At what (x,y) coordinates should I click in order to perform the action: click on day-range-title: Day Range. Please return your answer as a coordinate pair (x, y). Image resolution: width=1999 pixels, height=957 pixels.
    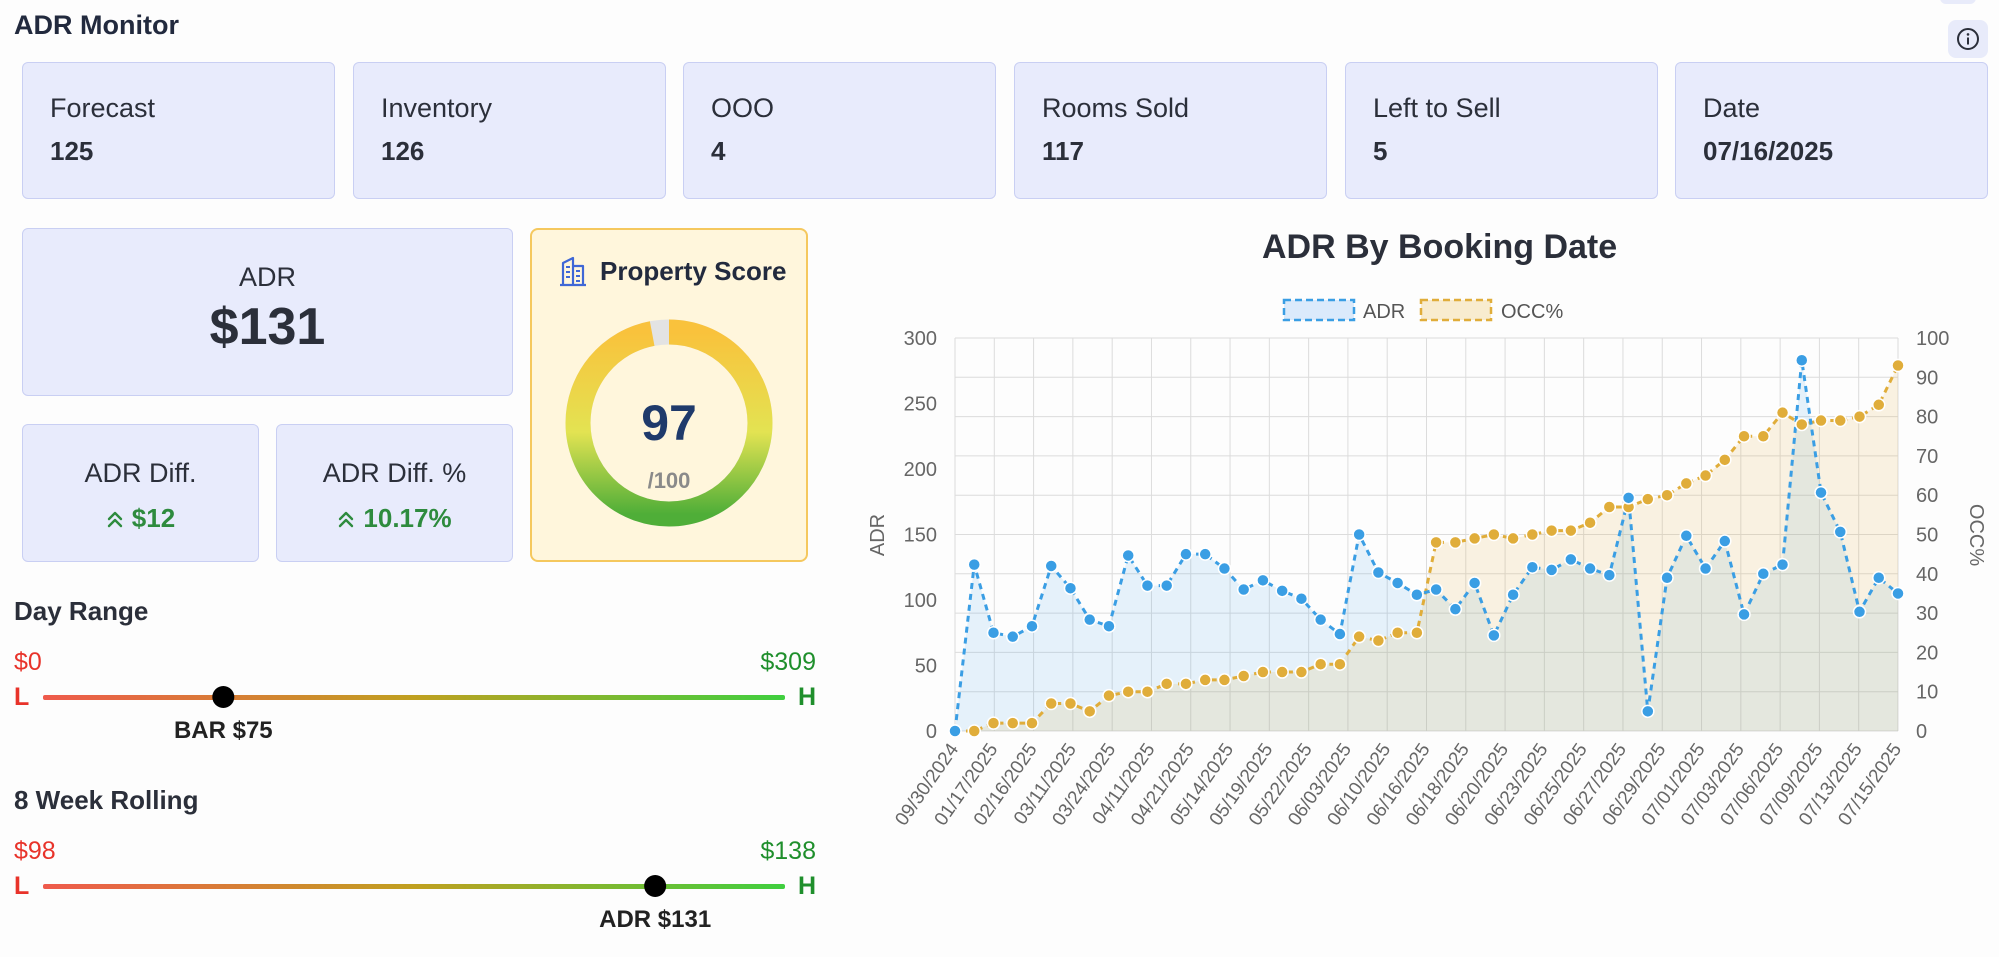
    Looking at the image, I should click on (81, 611).